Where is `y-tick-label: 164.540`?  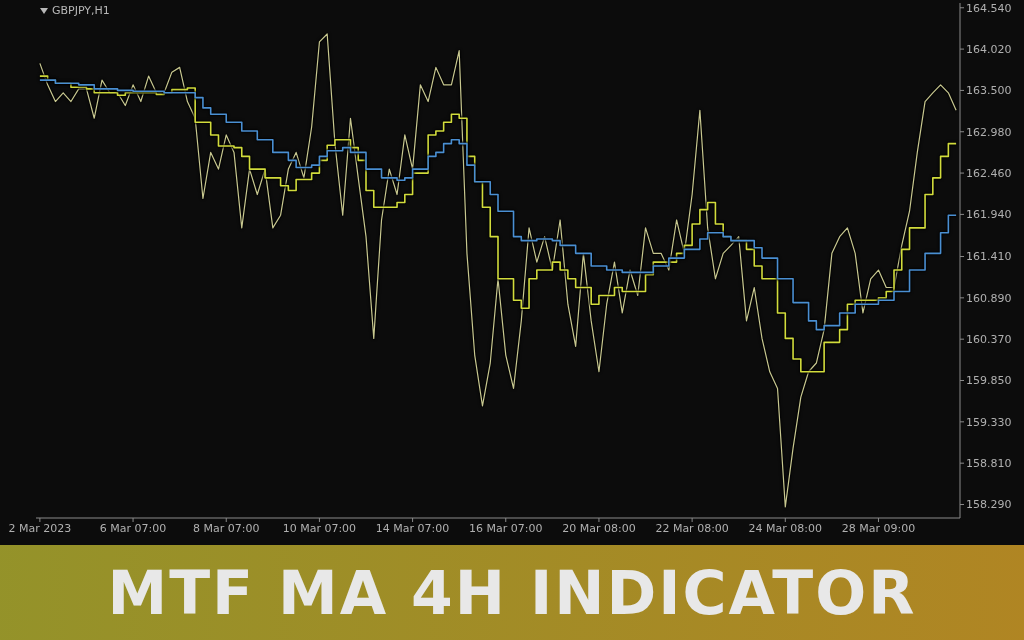
y-tick-label: 164.540 is located at coordinates (989, 8).